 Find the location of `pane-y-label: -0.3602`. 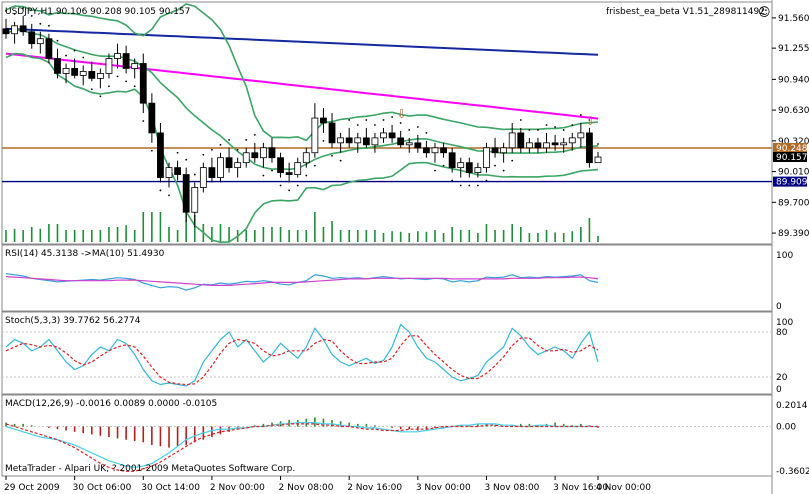

pane-y-label: -0.3602 is located at coordinates (792, 472).